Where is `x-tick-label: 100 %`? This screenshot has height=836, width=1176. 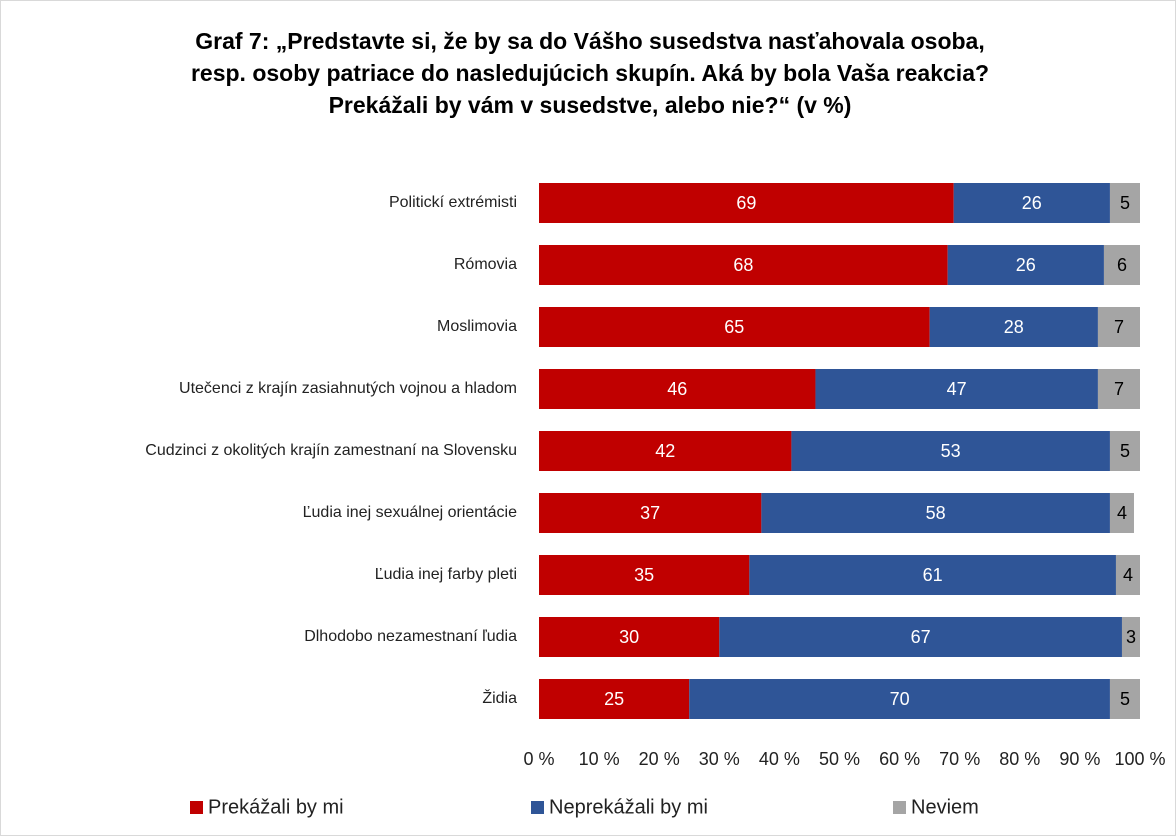 x-tick-label: 100 % is located at coordinates (1139, 759).